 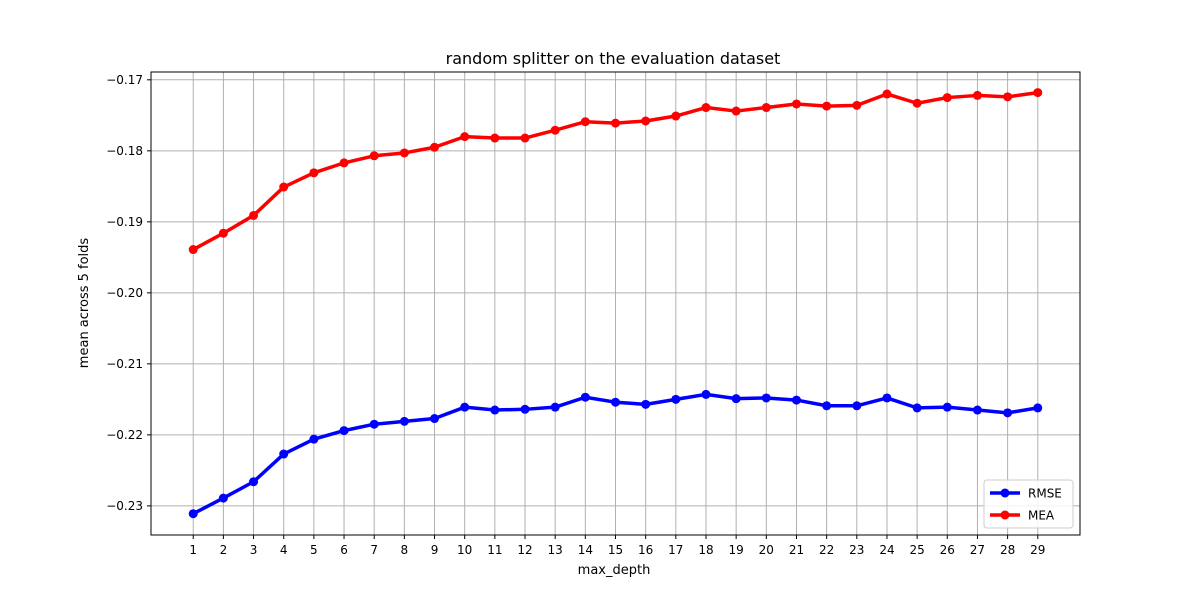 What do you see at coordinates (675, 550) in the screenshot?
I see `x-tick-label: 17` at bounding box center [675, 550].